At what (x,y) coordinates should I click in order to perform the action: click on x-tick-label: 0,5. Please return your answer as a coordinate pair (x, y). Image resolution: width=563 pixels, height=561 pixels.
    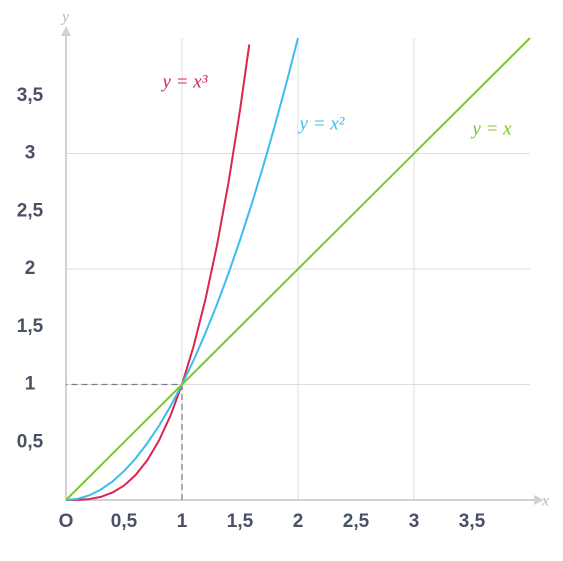
    Looking at the image, I should click on (124, 521).